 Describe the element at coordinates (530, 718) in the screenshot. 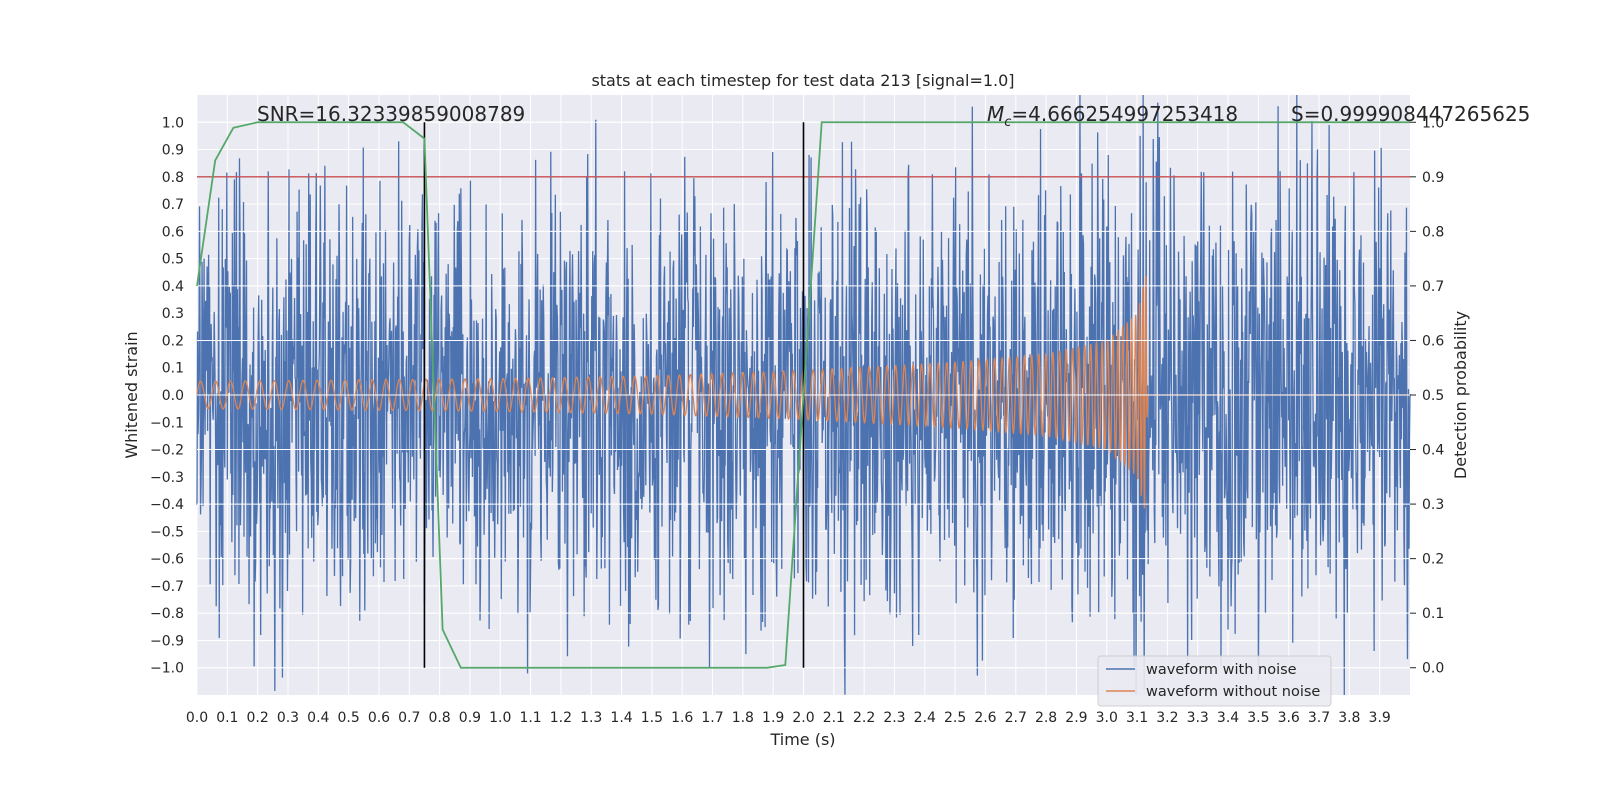

I see `x-tick-label: 1.1` at that location.